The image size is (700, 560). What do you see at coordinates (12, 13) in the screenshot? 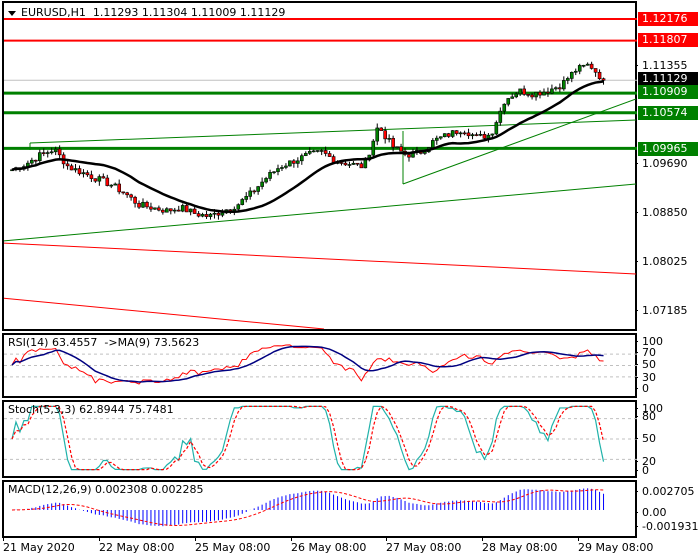
I see `dropdown-caret-icon` at bounding box center [12, 13].